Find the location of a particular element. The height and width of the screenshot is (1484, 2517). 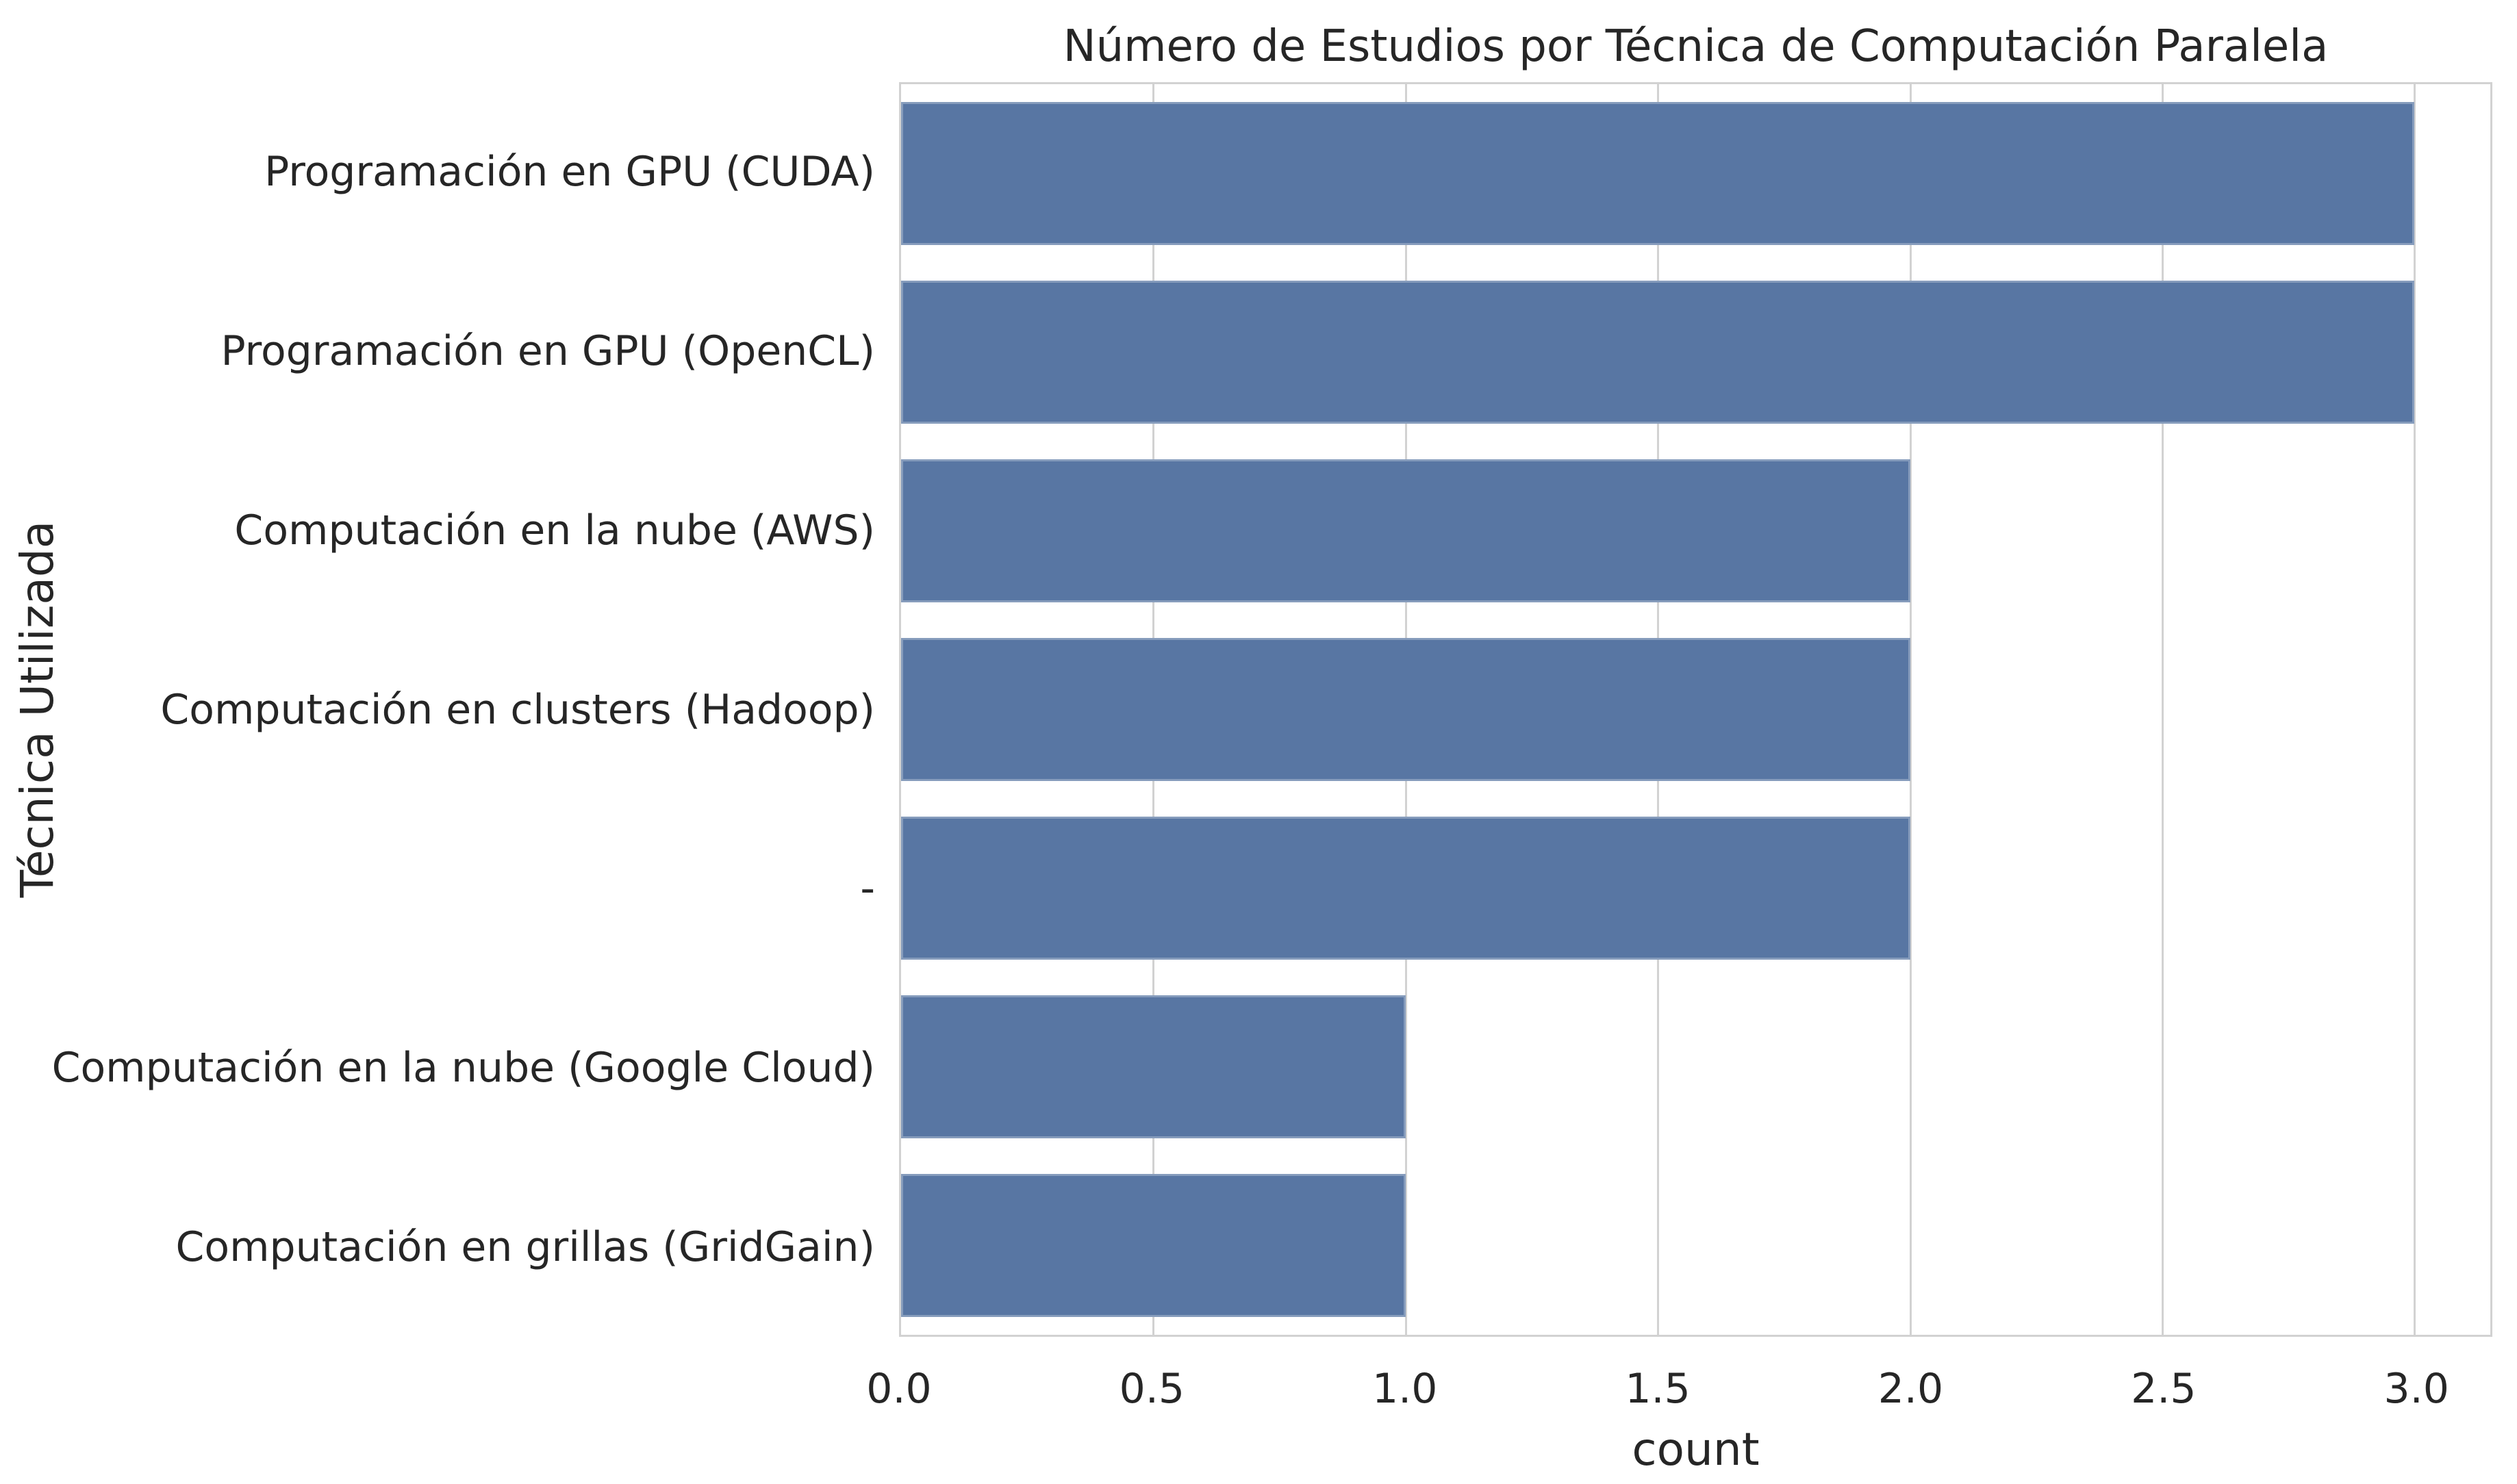

y-tick-label: Programación en GPU (OpenCL) is located at coordinates (547, 351).